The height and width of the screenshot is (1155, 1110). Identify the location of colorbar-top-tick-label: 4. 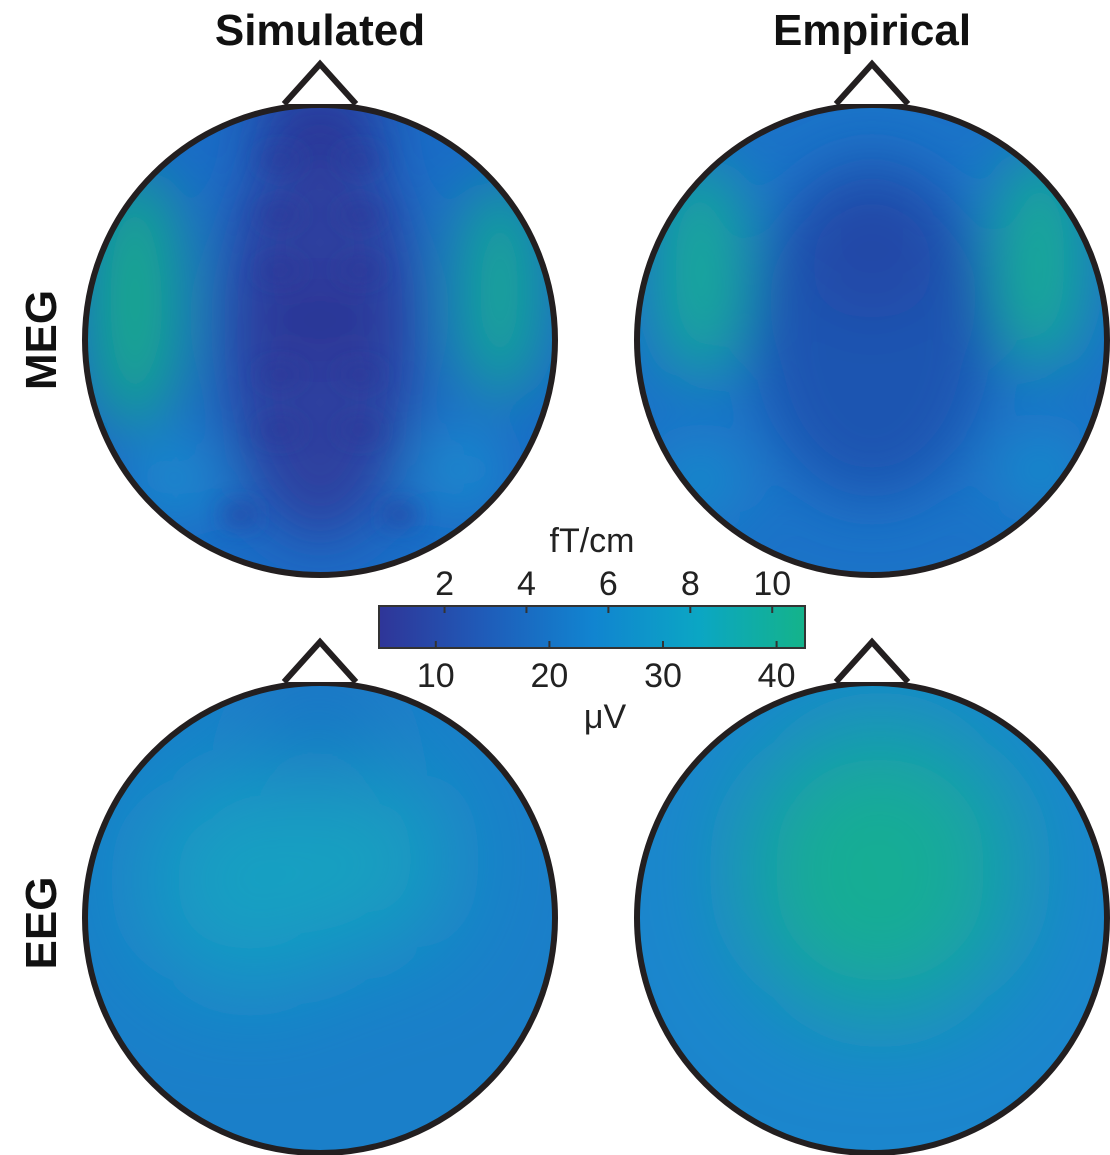
(526, 584).